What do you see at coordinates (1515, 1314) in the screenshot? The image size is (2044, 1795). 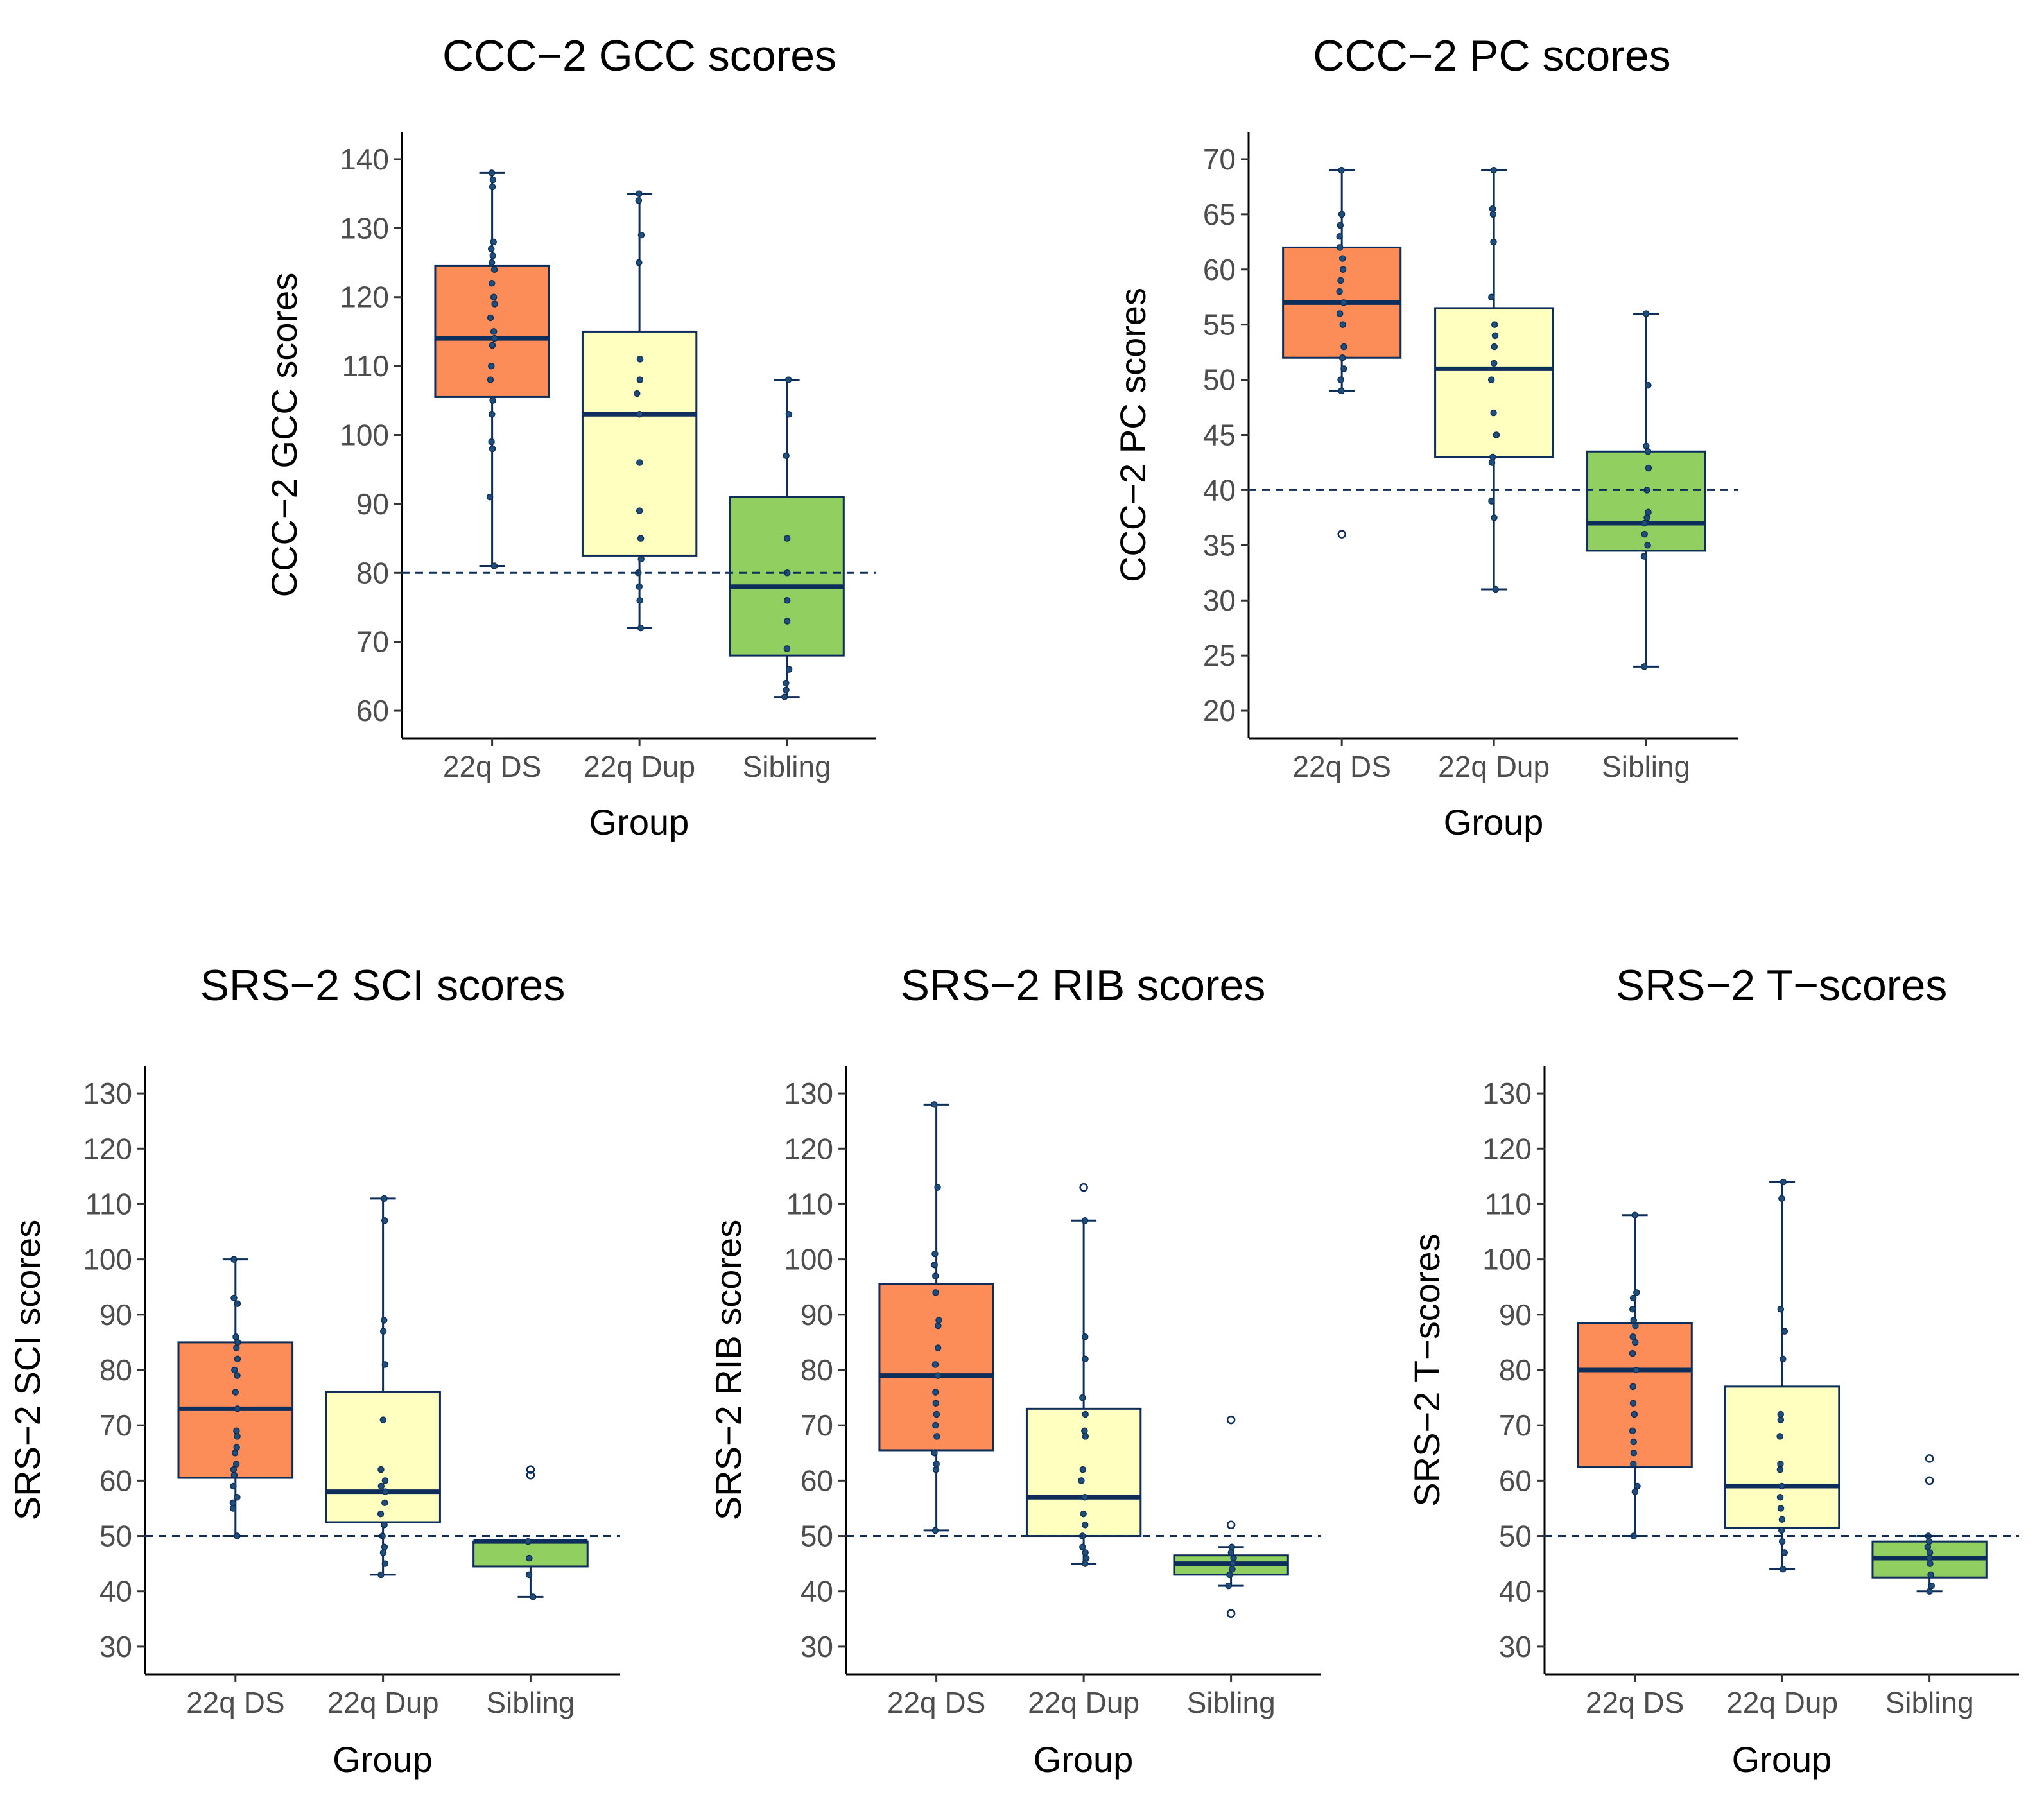 I see `y-tick-label: 90` at bounding box center [1515, 1314].